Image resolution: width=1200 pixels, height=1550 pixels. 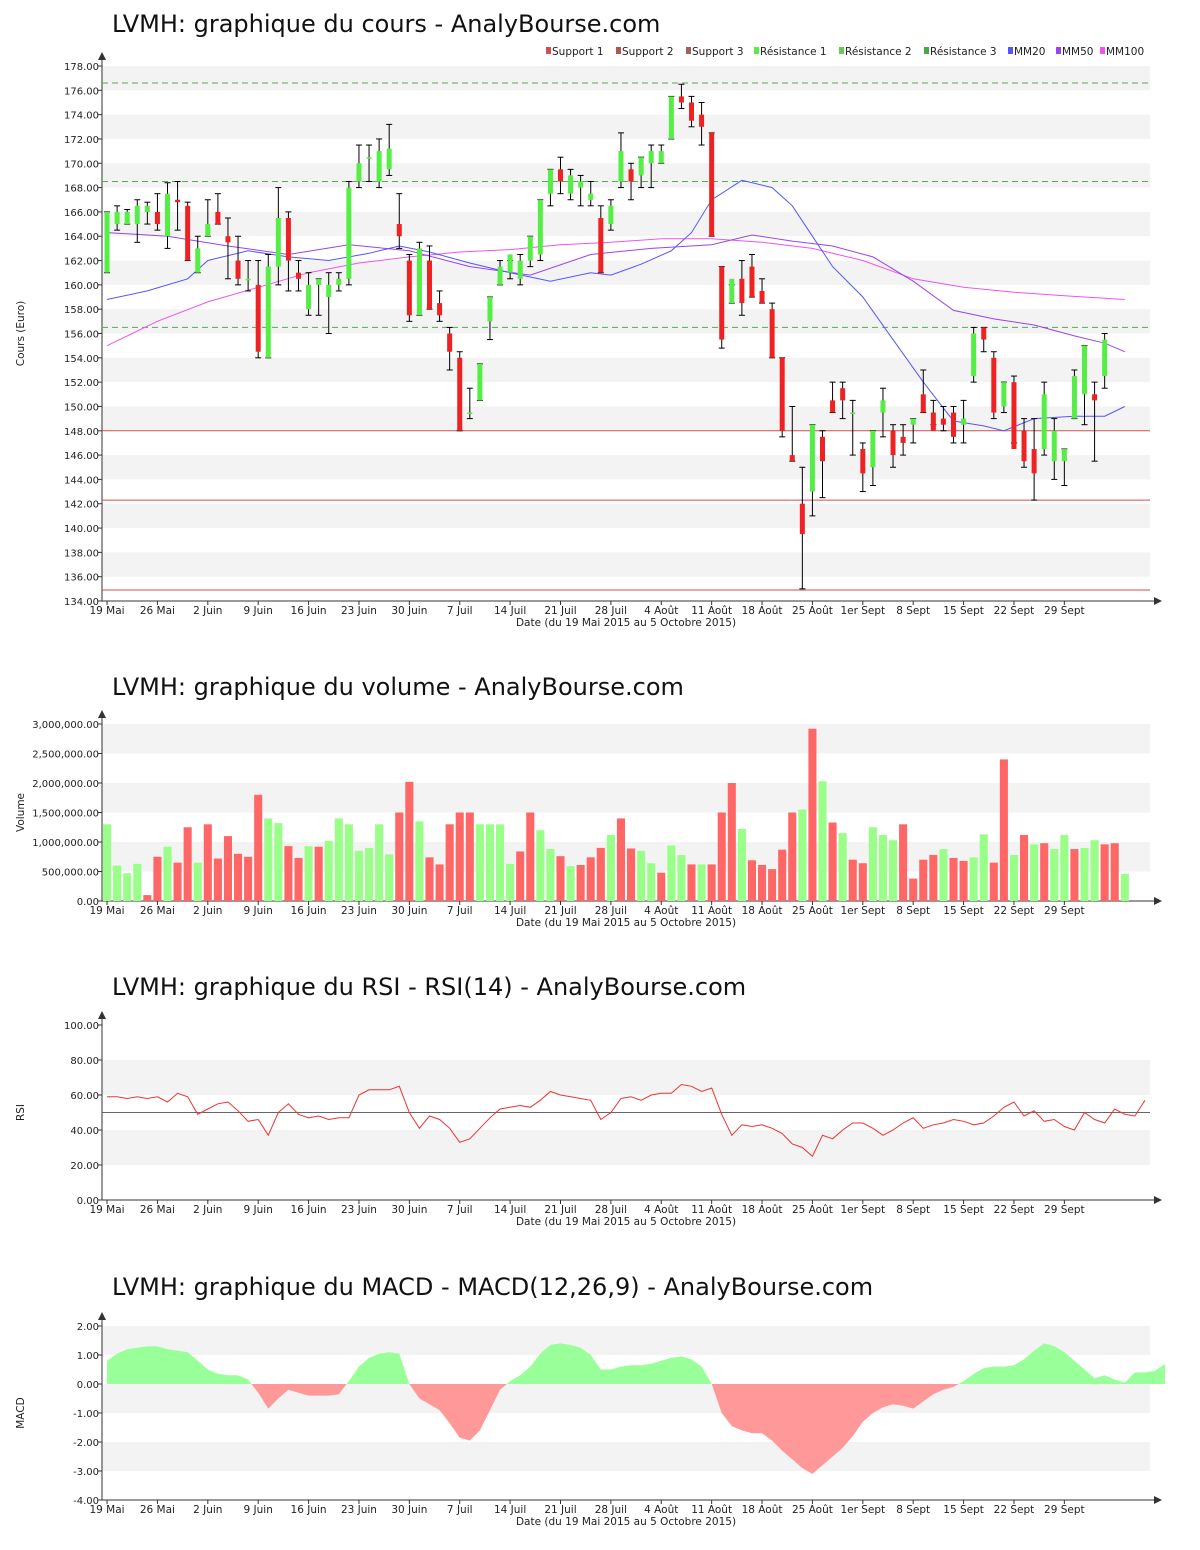 I want to click on macd-x-tick-label: 11 Août, so click(x=711, y=1510).